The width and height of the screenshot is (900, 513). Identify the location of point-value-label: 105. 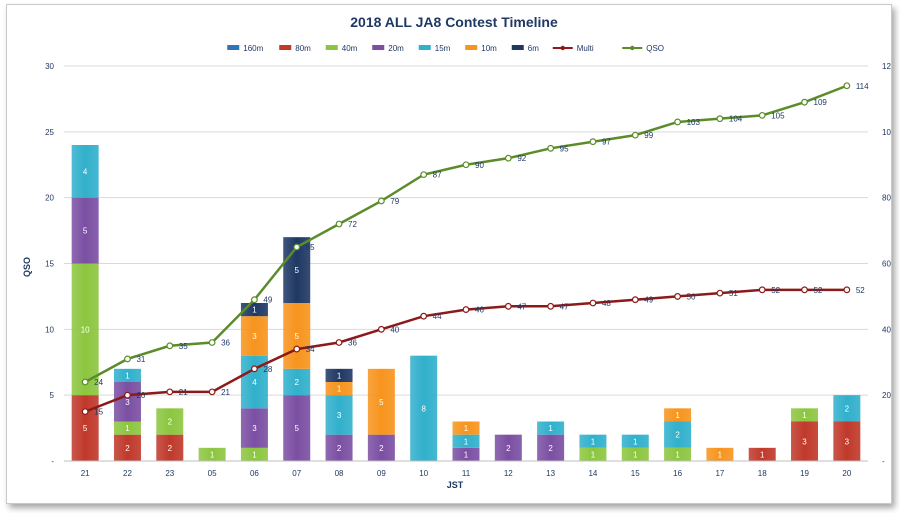
(778, 115).